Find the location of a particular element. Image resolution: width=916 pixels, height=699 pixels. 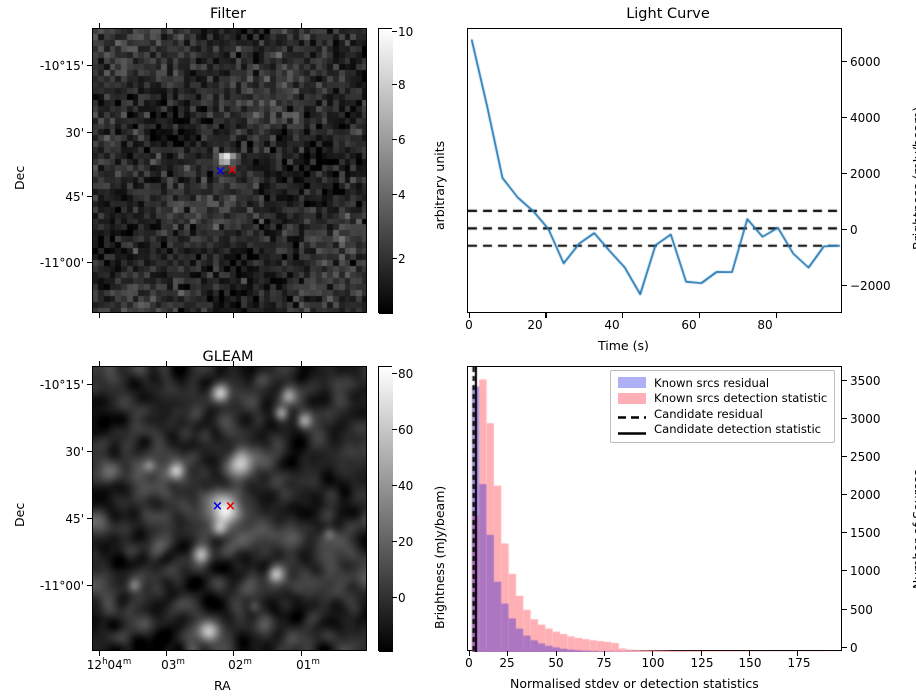

hist-ytick-3500: 3500 is located at coordinates (865, 381).